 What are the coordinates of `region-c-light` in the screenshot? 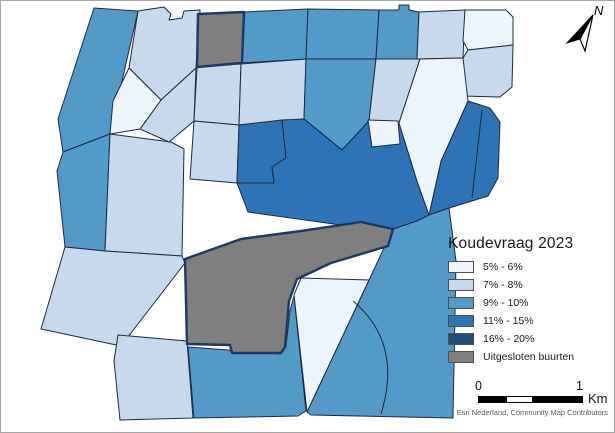 It's located at (214, 152).